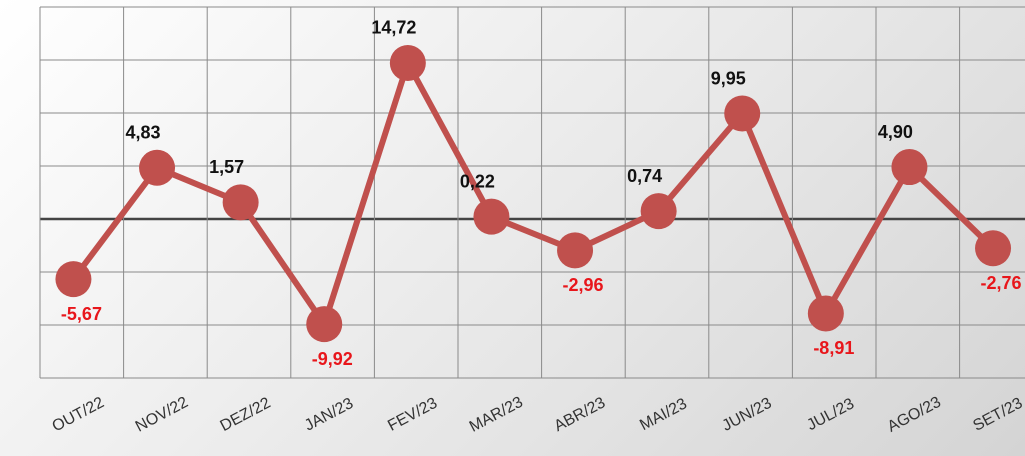  Describe the element at coordinates (162, 415) in the screenshot. I see `x-tick-label: NOV/22` at that location.